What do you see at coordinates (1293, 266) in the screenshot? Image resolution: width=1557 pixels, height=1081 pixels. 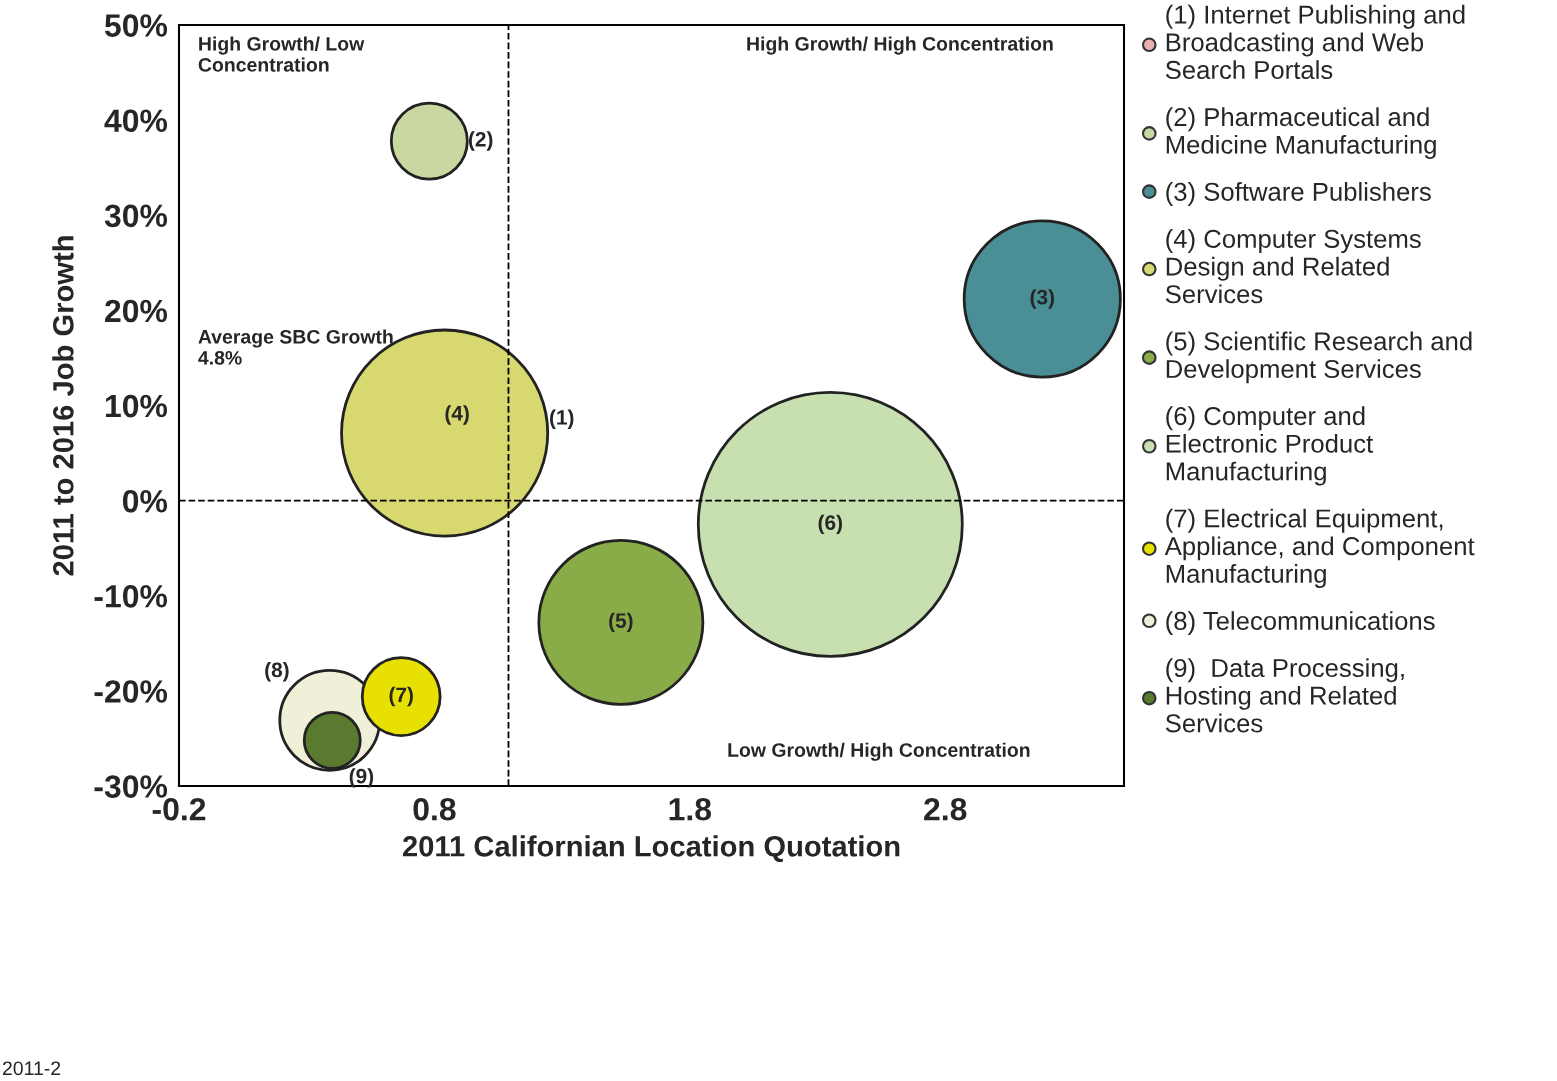 I see `legend-label: (4) Computer Systems Design and Related Services` at bounding box center [1293, 266].